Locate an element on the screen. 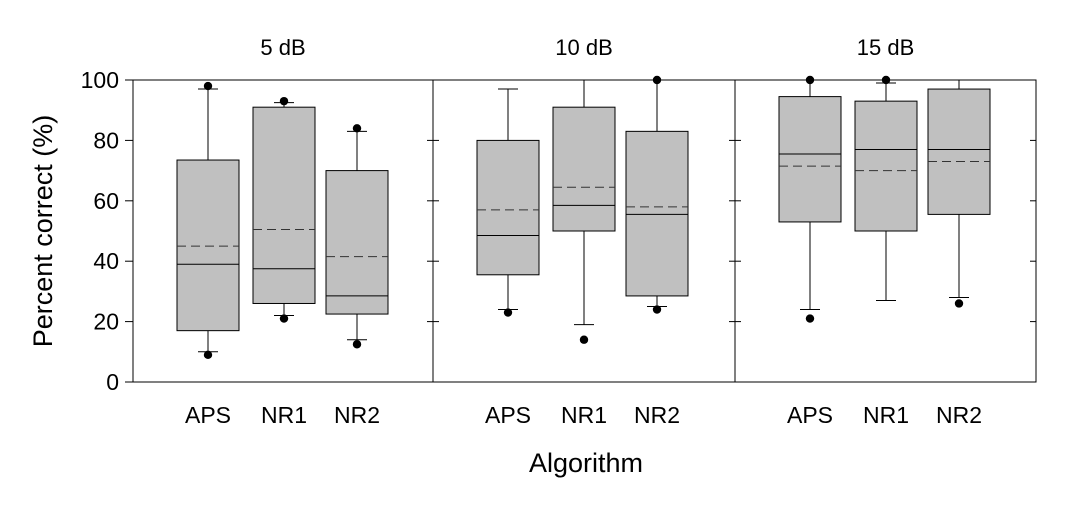 This screenshot has width=1080, height=505. y-tick-label: 20 is located at coordinates (106, 322).